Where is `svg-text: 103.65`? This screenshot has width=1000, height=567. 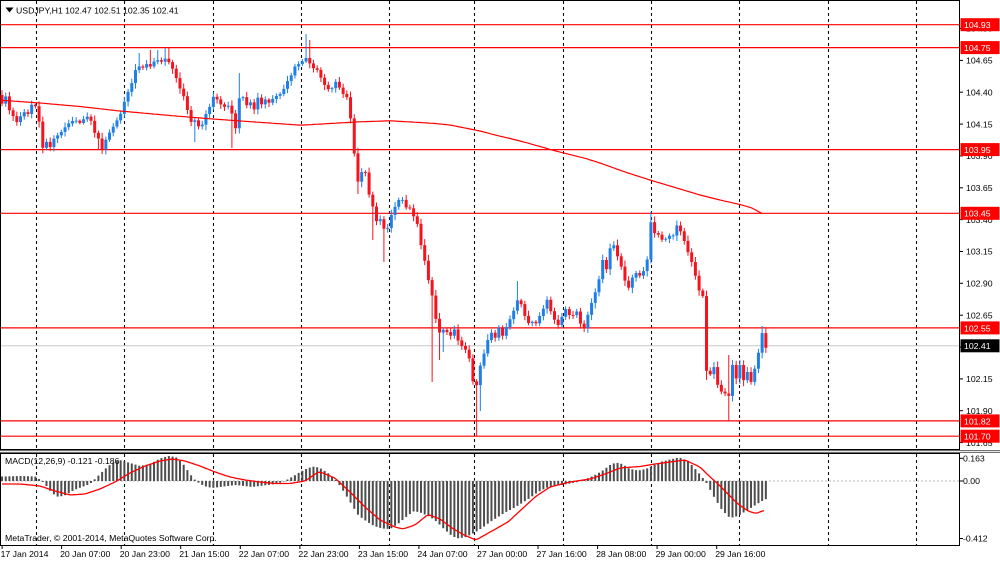 svg-text: 103.65 is located at coordinates (979, 188).